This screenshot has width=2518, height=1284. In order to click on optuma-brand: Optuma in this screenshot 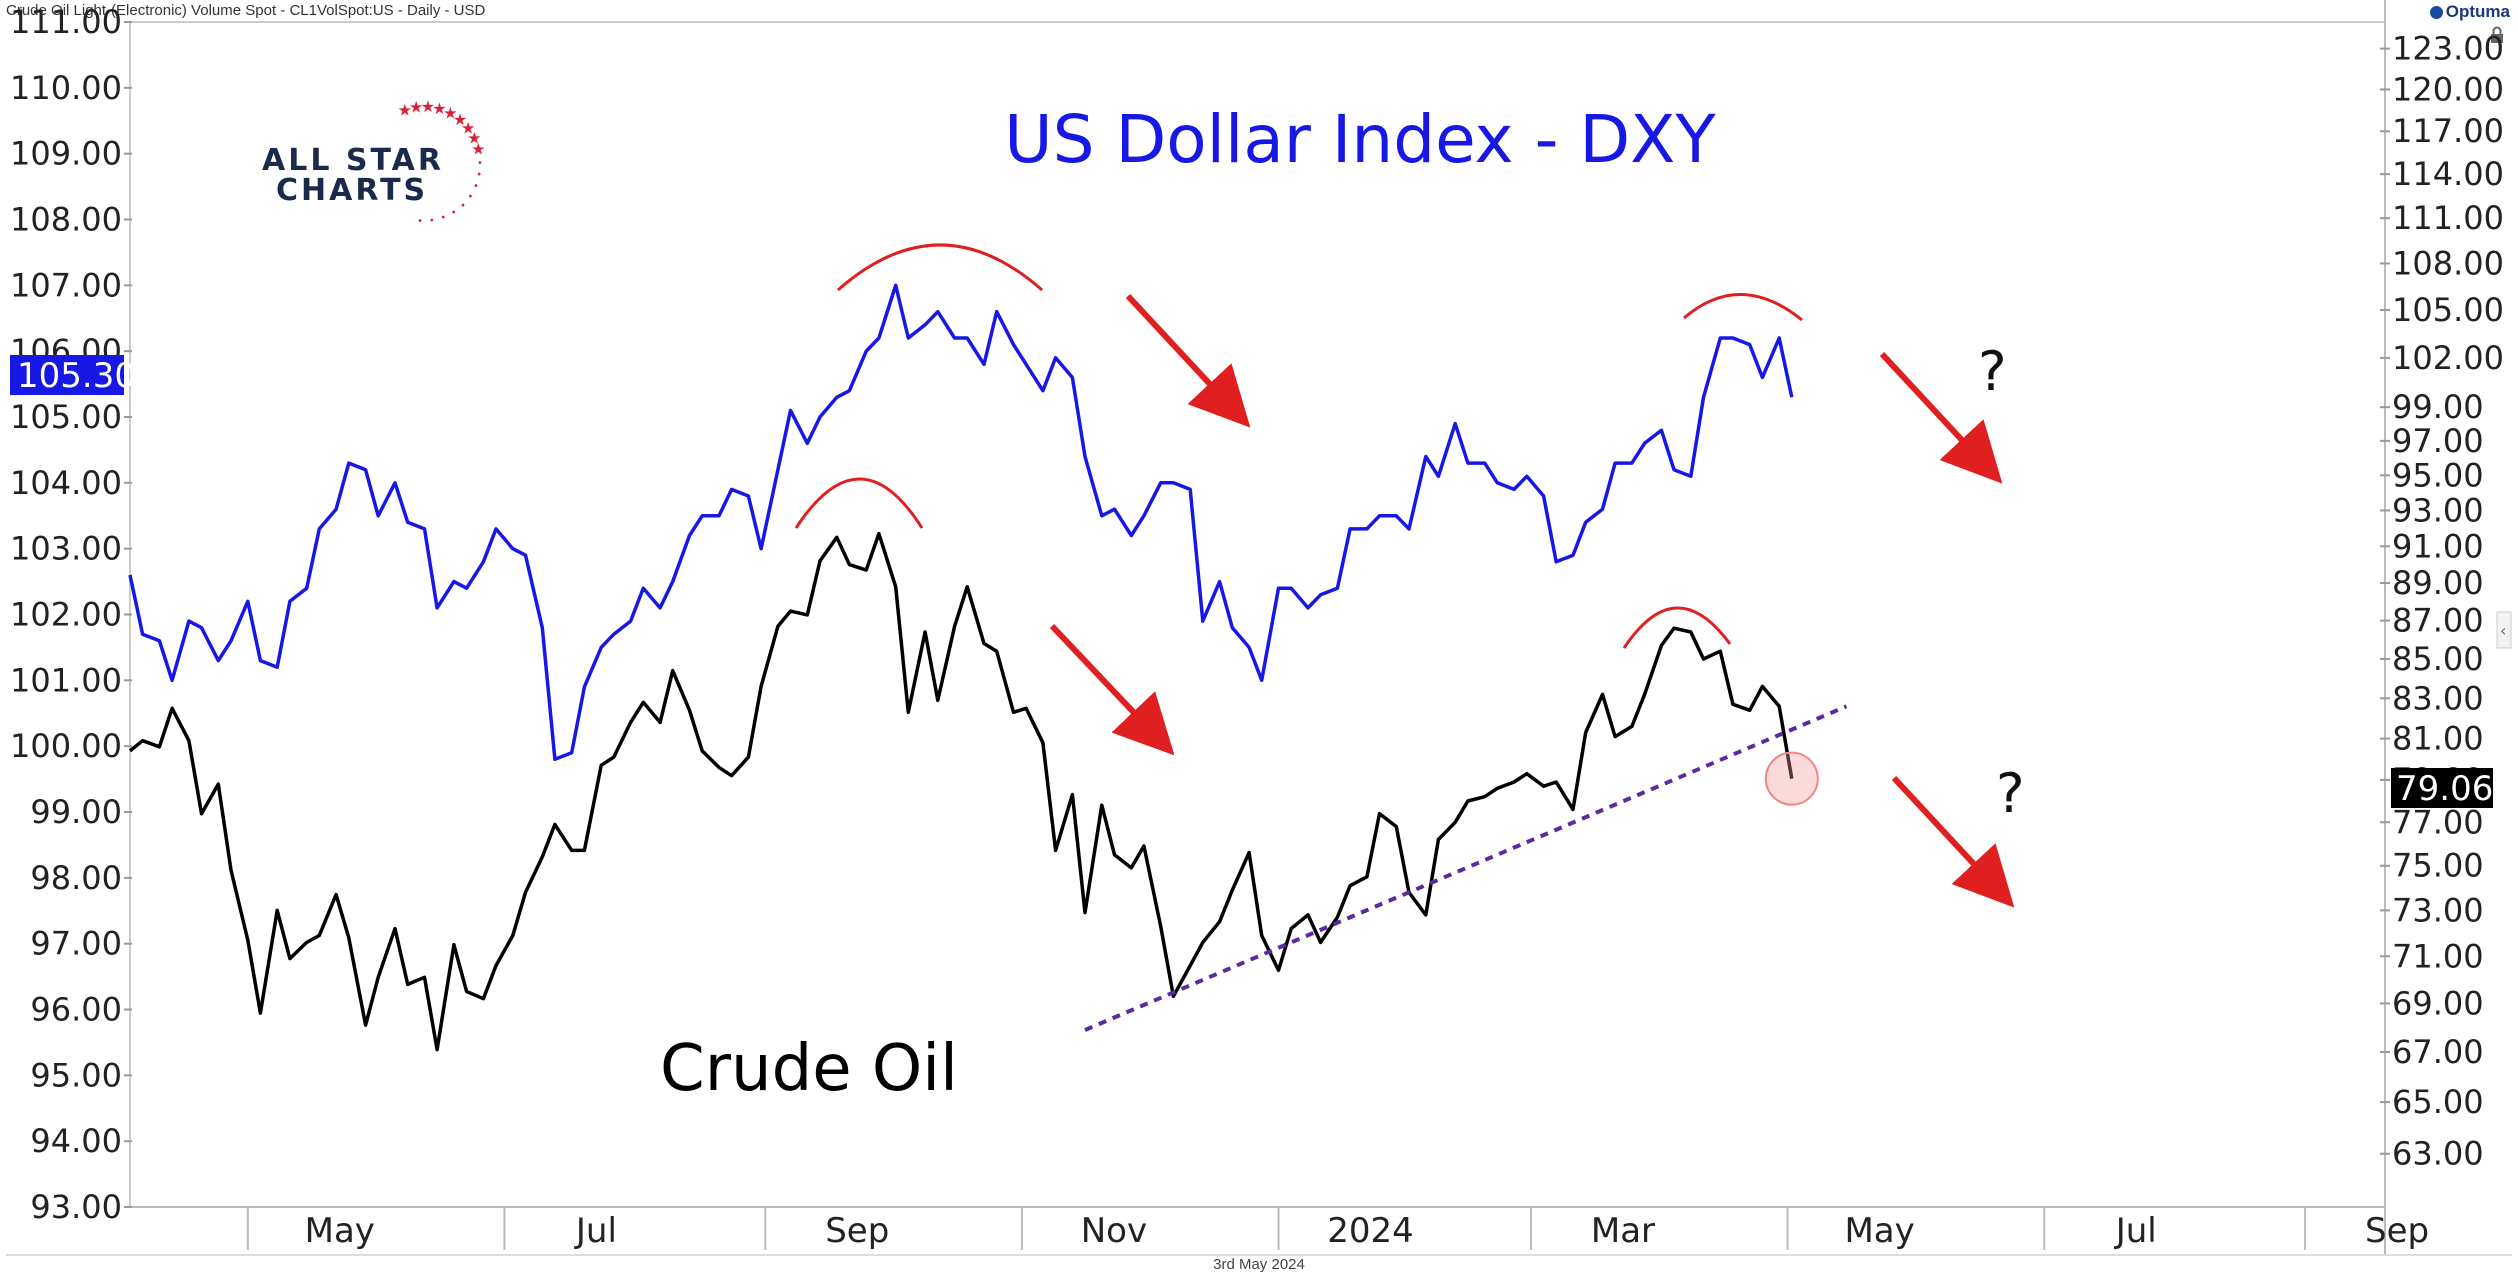, I will do `click(2469, 12)`.